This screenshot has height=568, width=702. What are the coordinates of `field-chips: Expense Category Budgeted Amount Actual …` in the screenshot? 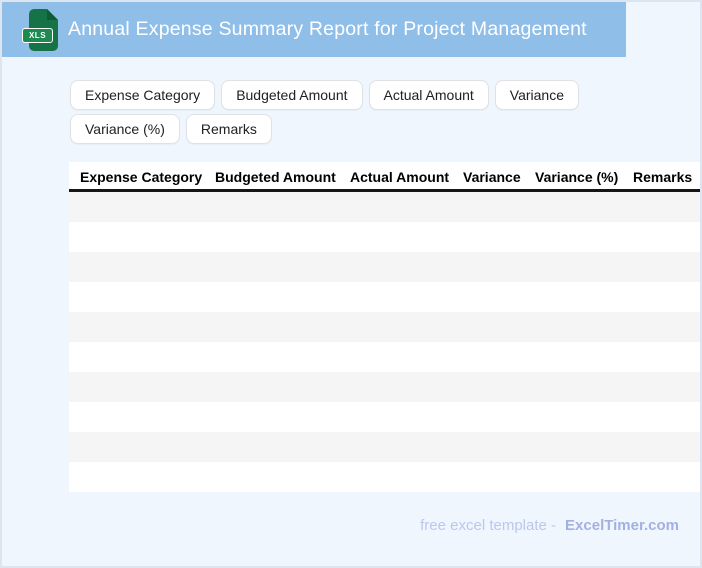 It's located at (380, 112).